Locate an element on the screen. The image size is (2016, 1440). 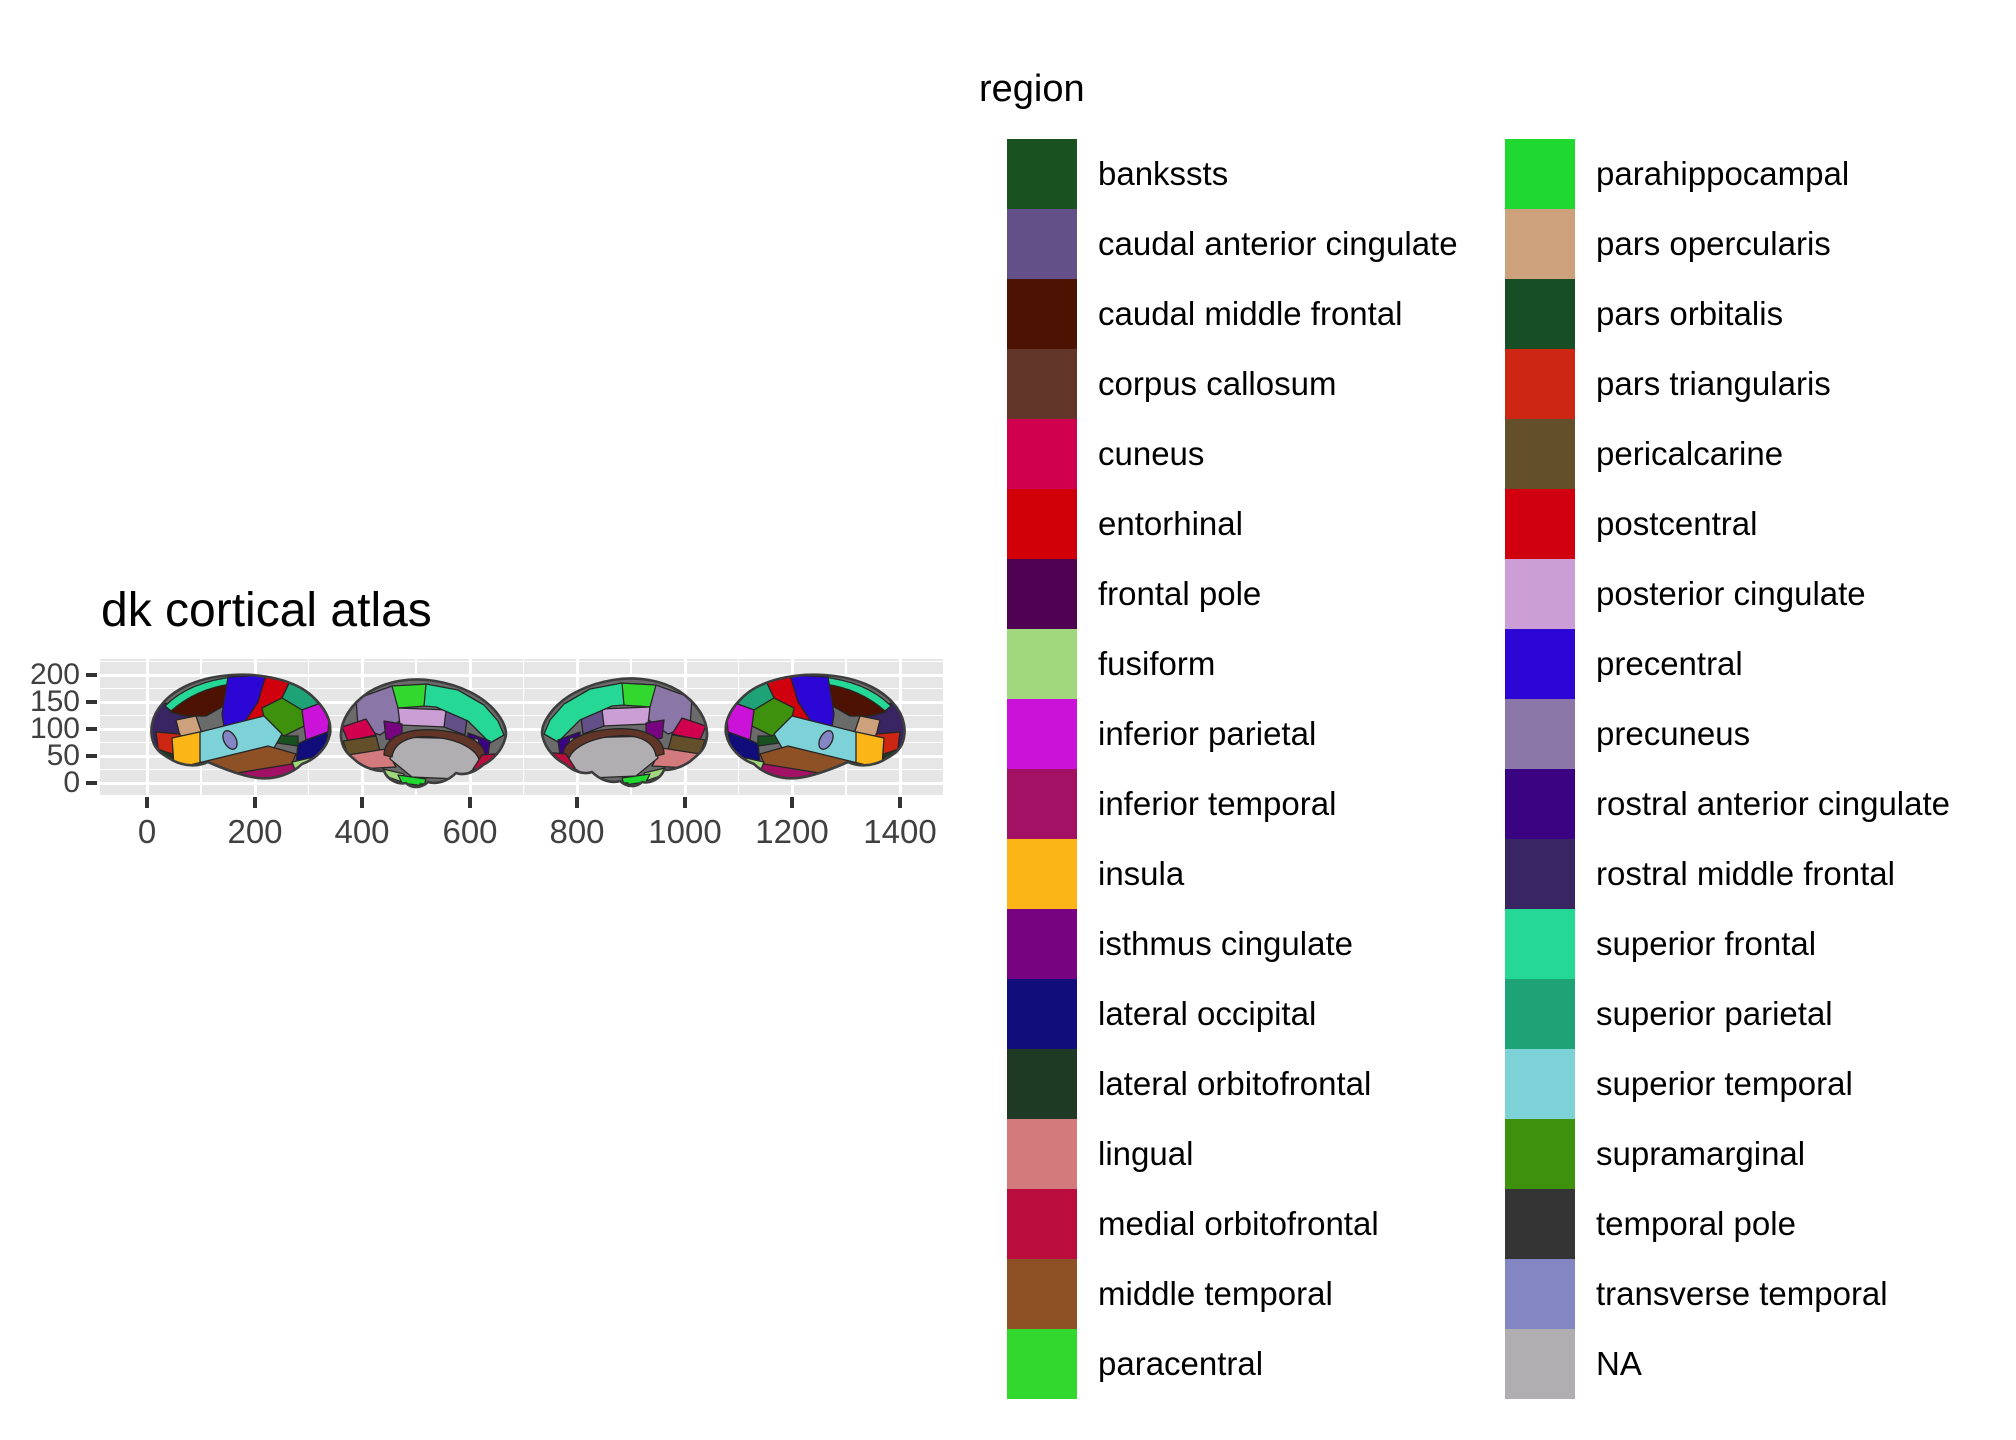
x-axis-label: 600 is located at coordinates (470, 831).